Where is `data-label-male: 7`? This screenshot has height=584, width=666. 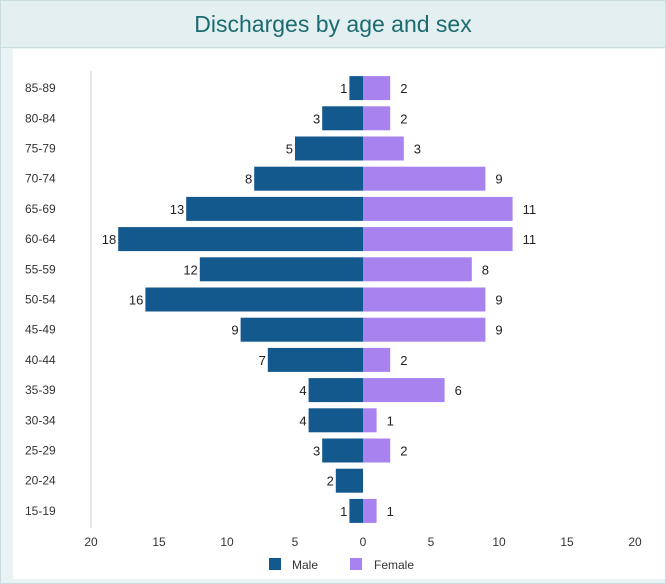
data-label-male: 7 is located at coordinates (262, 360).